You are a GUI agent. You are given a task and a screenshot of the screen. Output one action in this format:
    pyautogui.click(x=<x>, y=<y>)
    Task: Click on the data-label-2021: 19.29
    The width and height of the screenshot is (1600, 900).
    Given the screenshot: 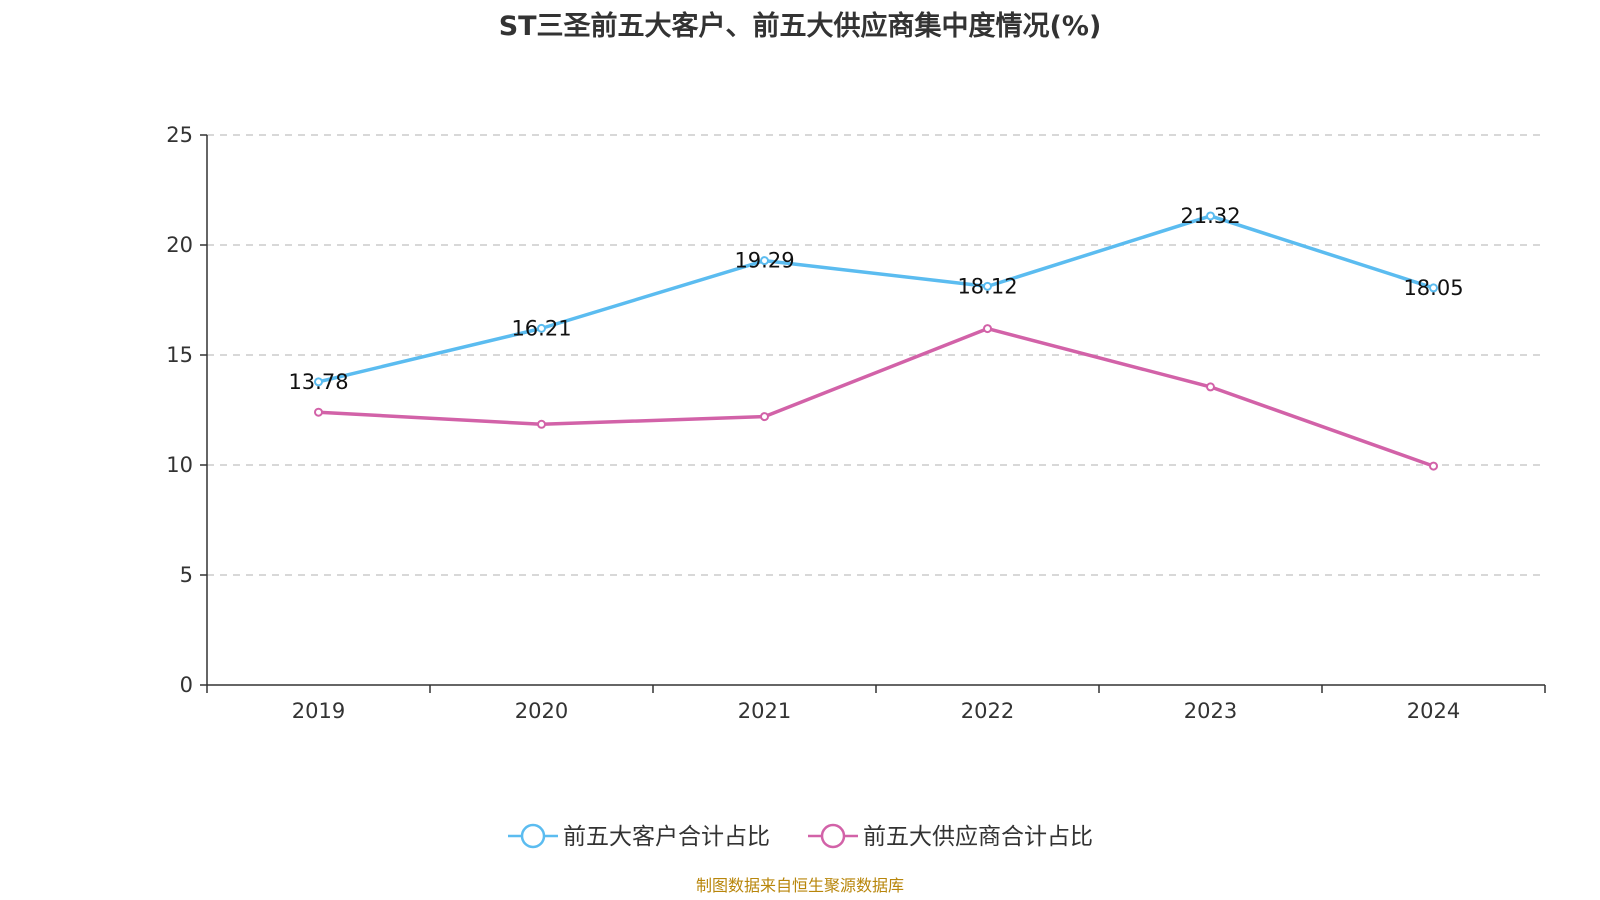 What is the action you would take?
    pyautogui.click(x=764, y=261)
    